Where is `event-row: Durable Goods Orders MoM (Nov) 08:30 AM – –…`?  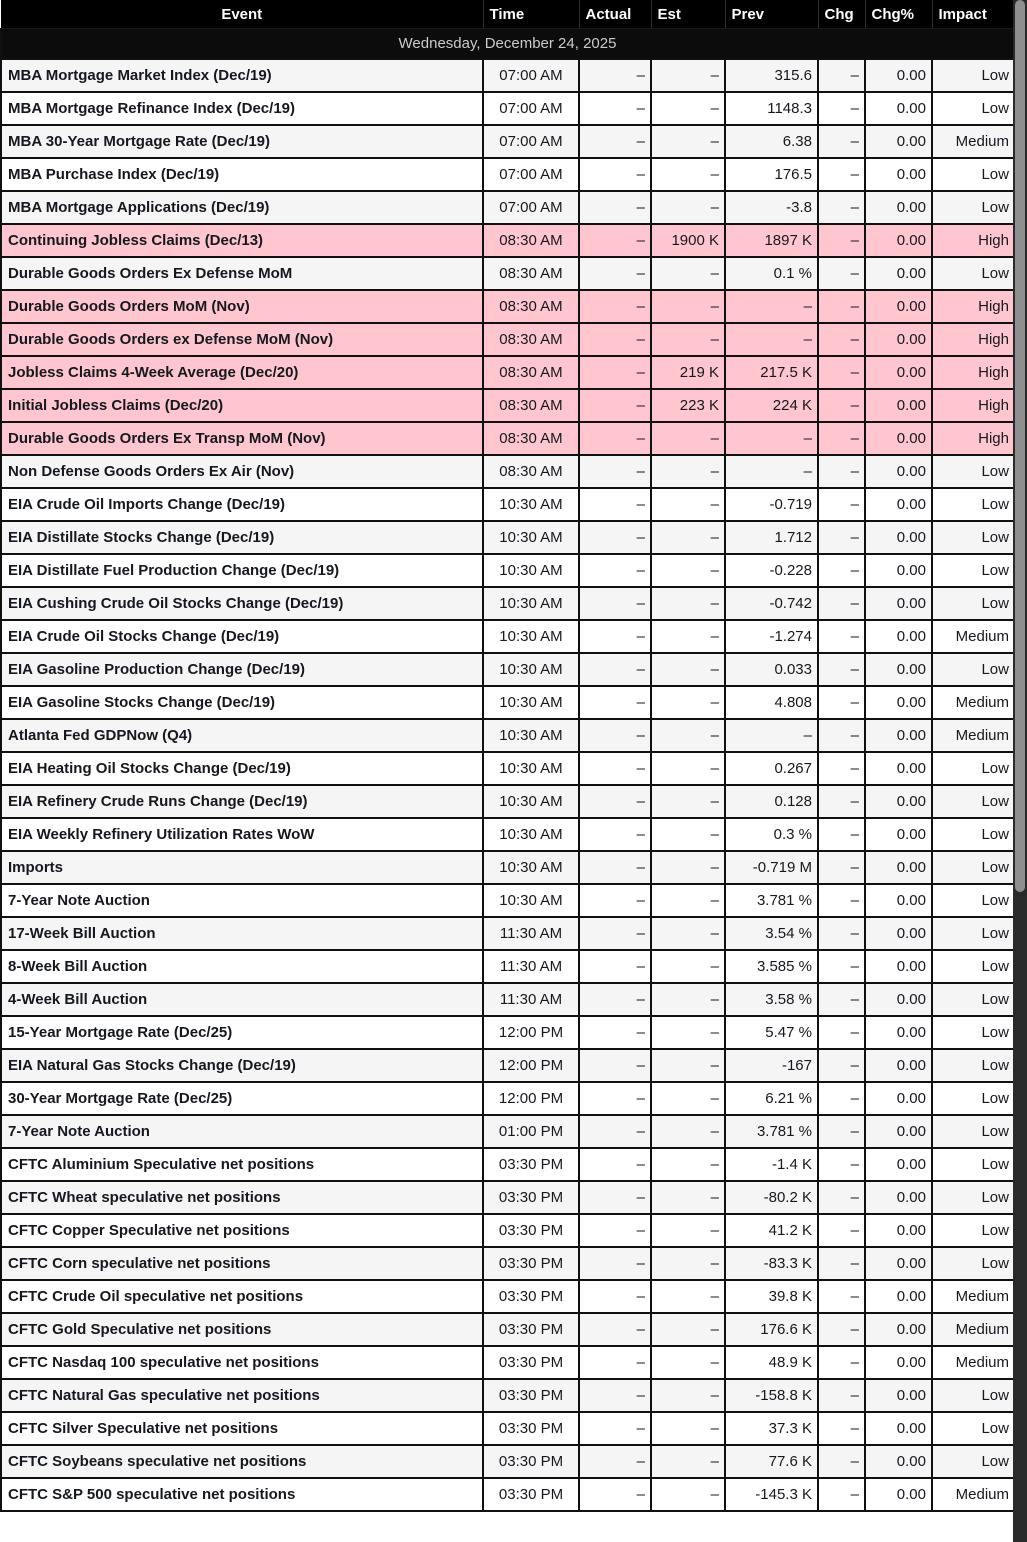
event-row: Durable Goods Orders MoM (Nov) 08:30 AM – –… is located at coordinates (506, 306).